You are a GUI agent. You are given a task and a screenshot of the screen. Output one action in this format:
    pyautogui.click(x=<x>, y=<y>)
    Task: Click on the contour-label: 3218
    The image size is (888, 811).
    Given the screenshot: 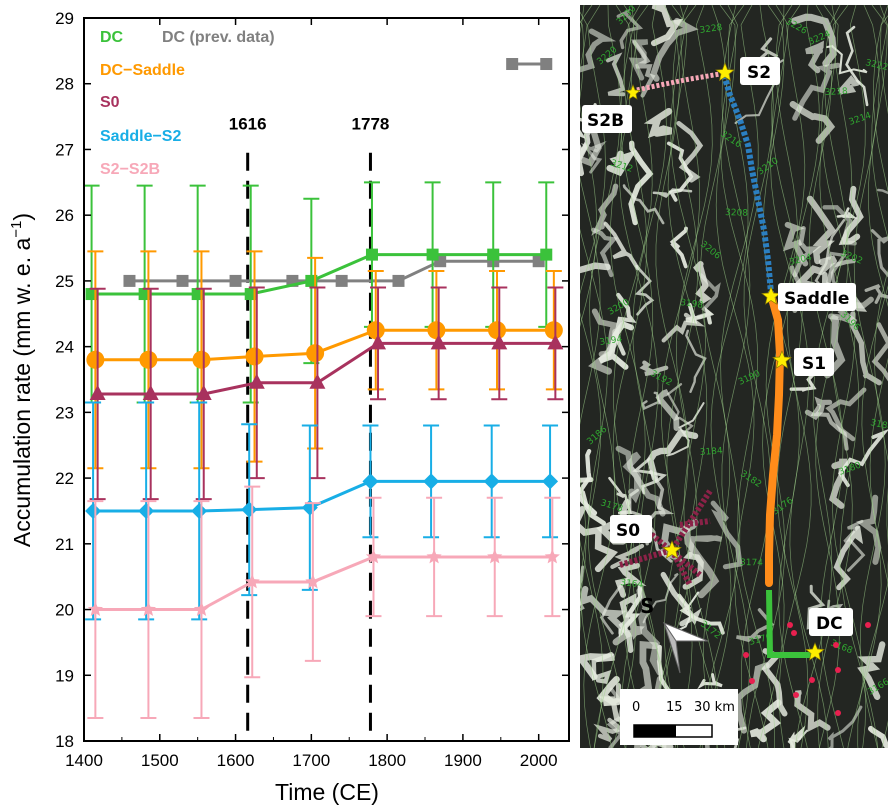 What is the action you would take?
    pyautogui.click(x=837, y=92)
    